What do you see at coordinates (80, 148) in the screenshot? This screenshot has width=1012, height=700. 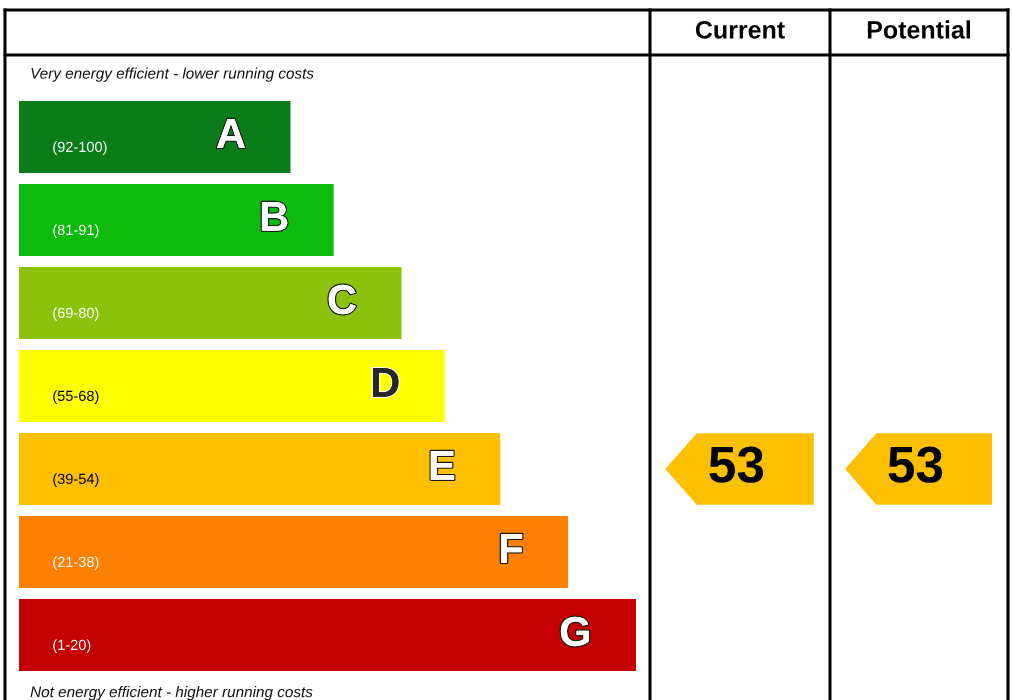 I see `y-tick-label: (92-100)` at bounding box center [80, 148].